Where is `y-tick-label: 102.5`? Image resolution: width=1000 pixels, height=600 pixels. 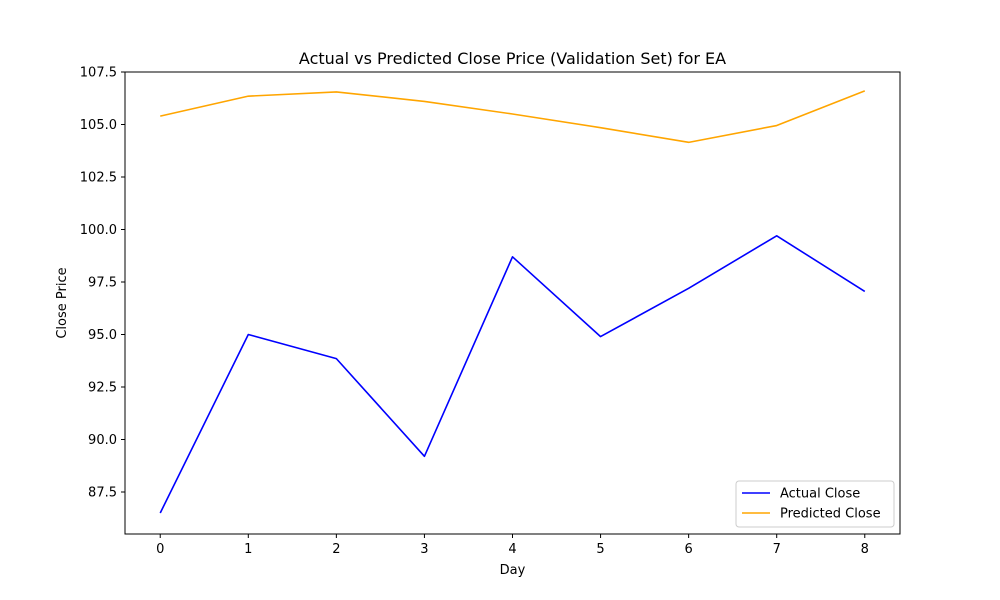 y-tick-label: 102.5 is located at coordinates (98, 178).